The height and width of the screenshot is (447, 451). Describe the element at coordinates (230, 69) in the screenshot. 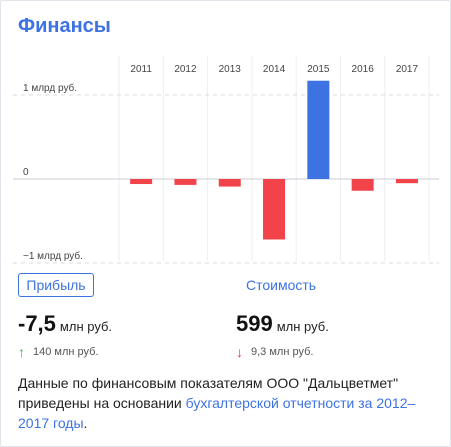

I see `x-tick-label: 2013` at that location.